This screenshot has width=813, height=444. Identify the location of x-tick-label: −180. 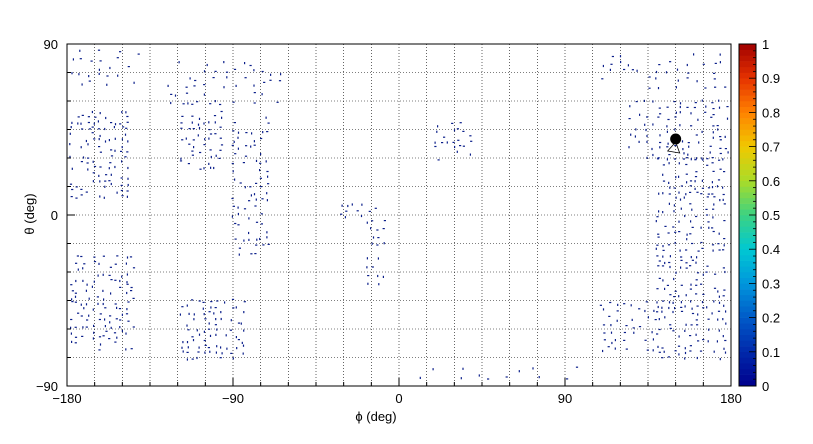
(66, 398).